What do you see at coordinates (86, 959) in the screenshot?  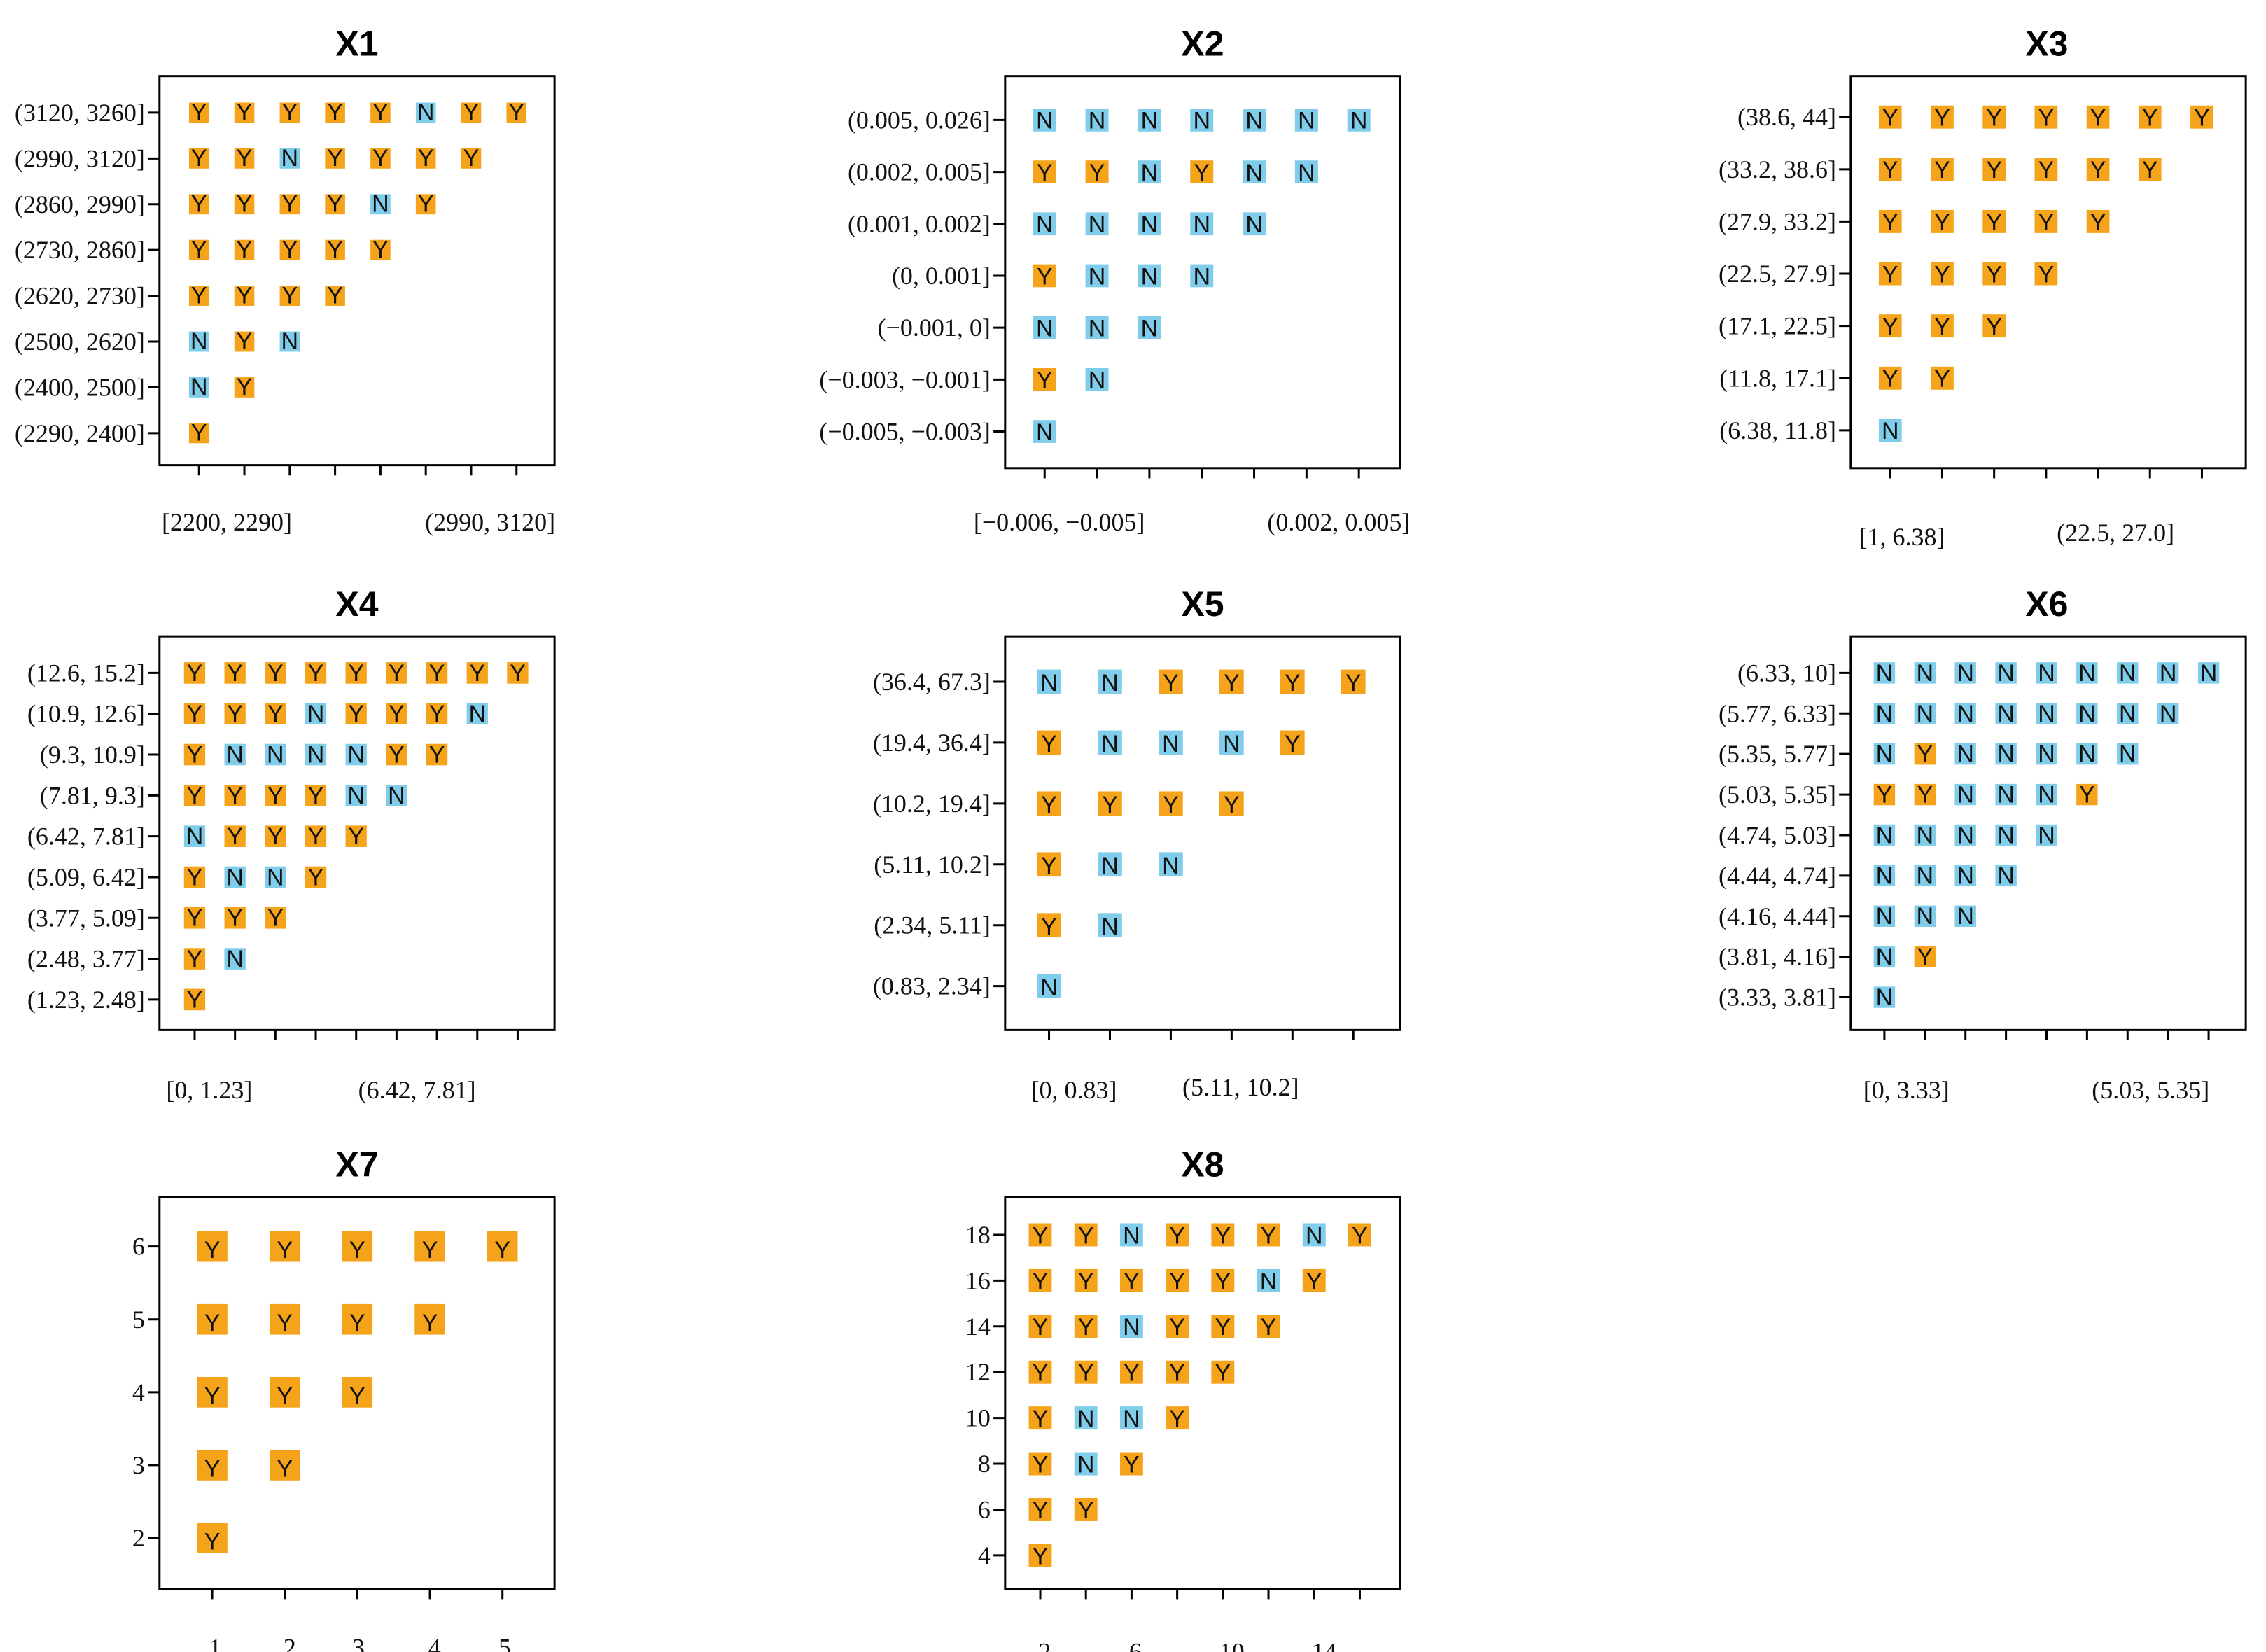 I see `y-tick-label: (2.48, 3.77]` at bounding box center [86, 959].